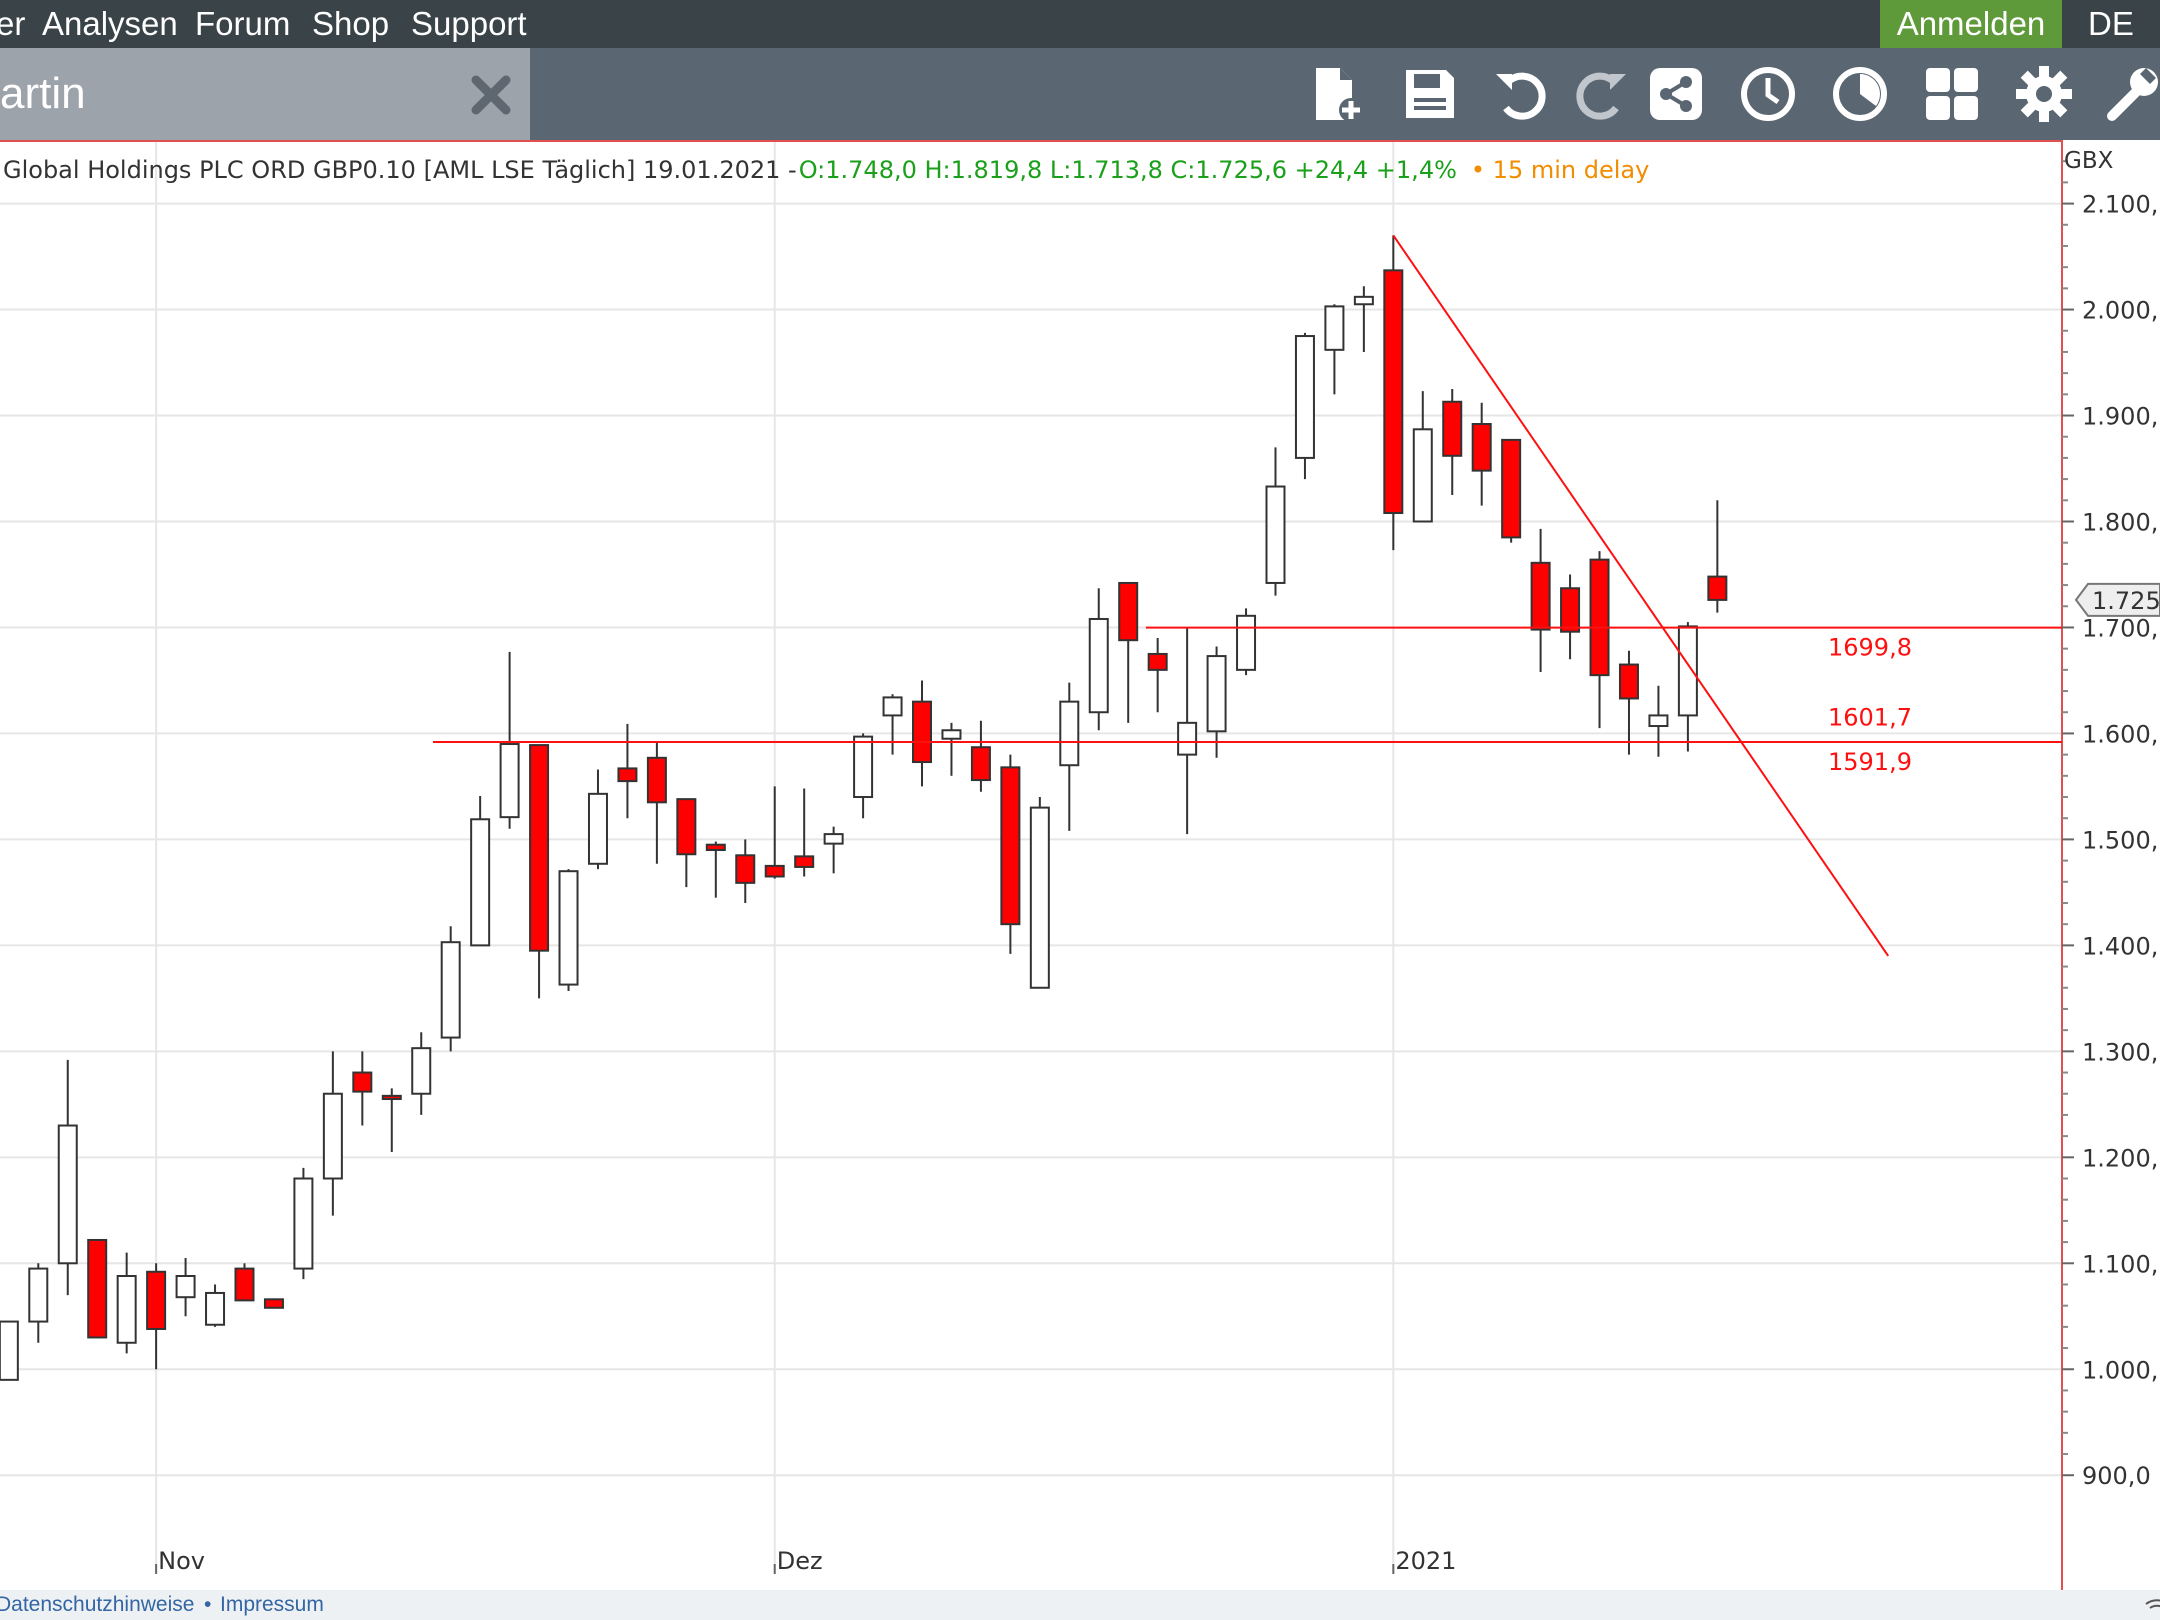 This screenshot has height=1620, width=2160. I want to click on chart-tab: artin, so click(265, 94).